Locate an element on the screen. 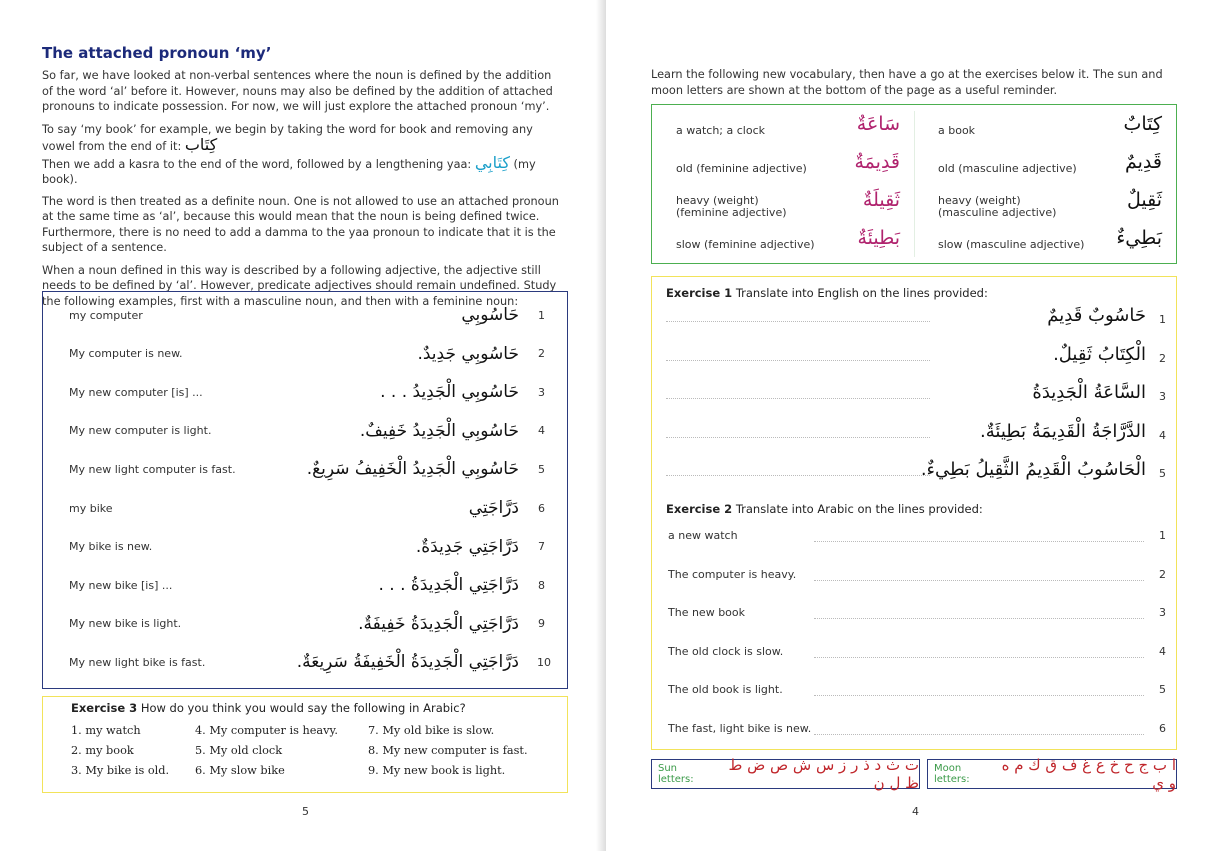  english-sentence: The computer is heavy. is located at coordinates (732, 574).